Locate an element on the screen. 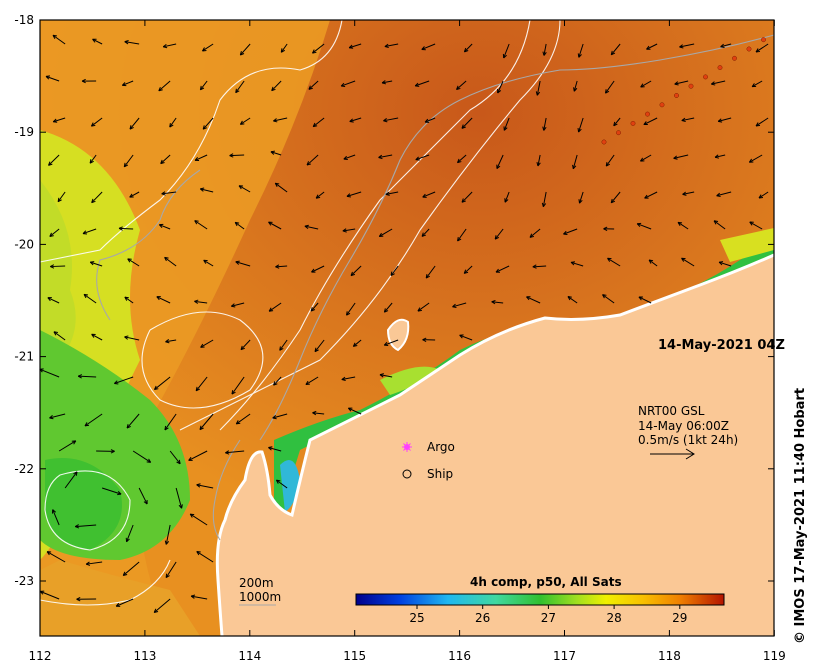  lat-tick-label: -21 is located at coordinates (24, 357).